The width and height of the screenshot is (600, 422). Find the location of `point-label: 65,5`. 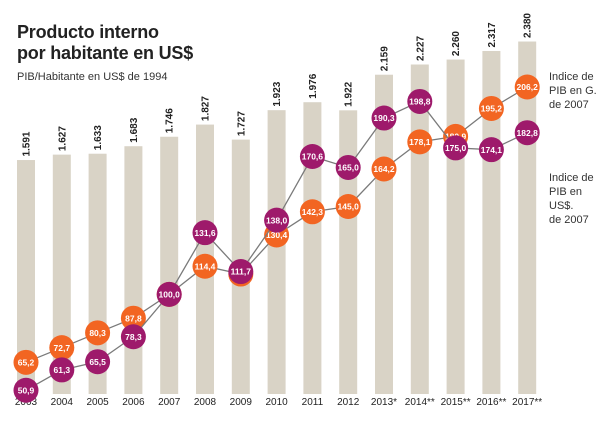

point-label: 65,5 is located at coordinates (97, 362).